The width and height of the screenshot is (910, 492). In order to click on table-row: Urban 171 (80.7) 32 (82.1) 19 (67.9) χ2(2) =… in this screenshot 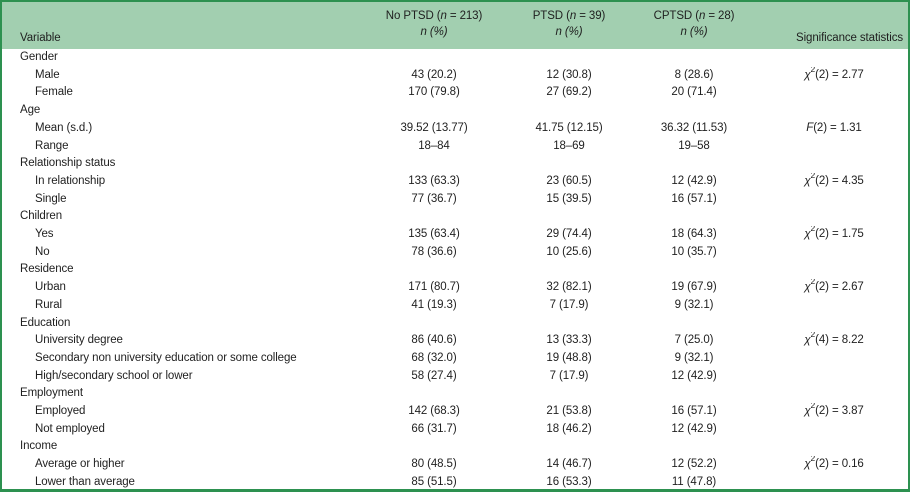, I will do `click(455, 288)`.